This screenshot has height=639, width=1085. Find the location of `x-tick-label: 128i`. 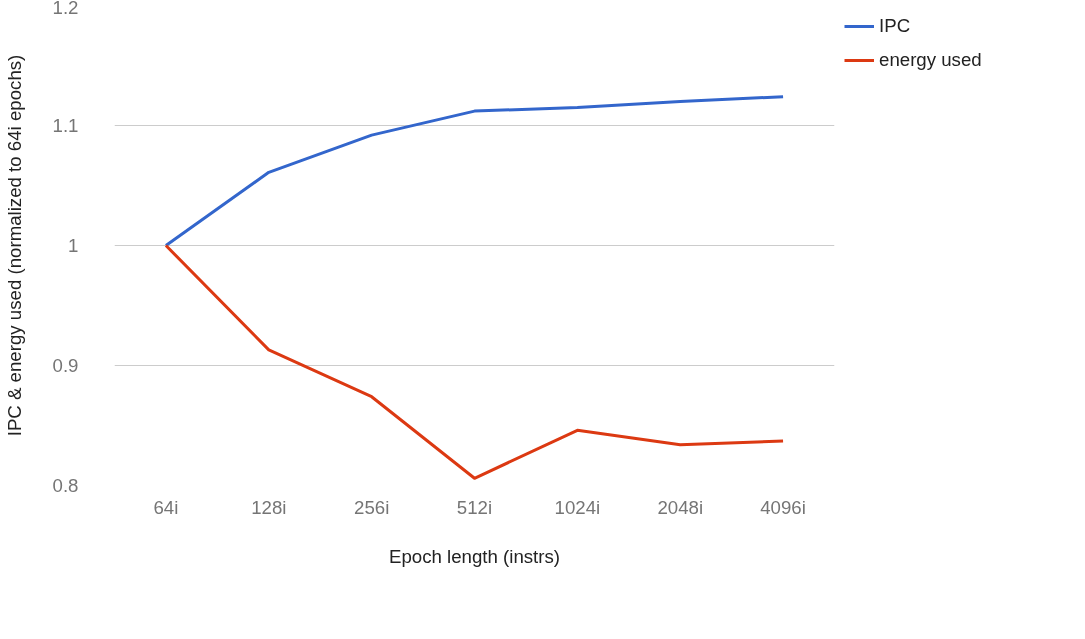

x-tick-label: 128i is located at coordinates (269, 507).